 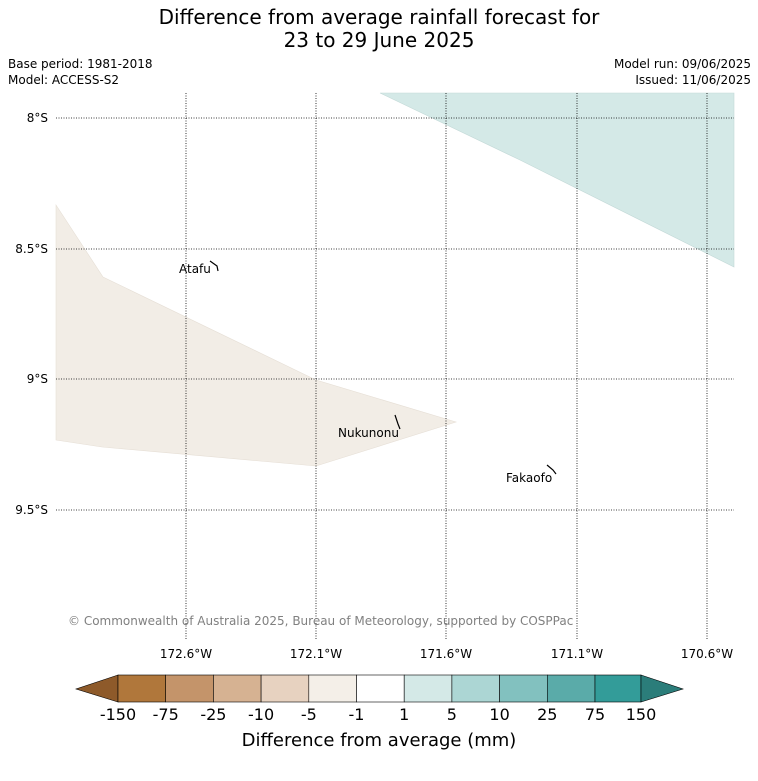 I want to click on lon-label-172-6w: 172.6°W, so click(x=186, y=654).